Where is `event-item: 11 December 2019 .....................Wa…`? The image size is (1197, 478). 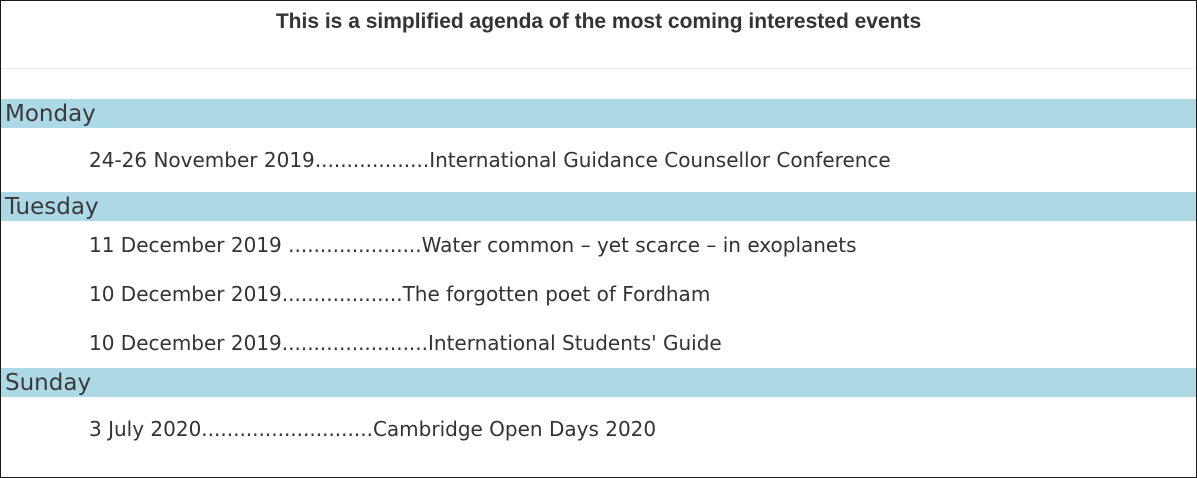
event-item: 11 December 2019 .....................Wa… is located at coordinates (473, 245).